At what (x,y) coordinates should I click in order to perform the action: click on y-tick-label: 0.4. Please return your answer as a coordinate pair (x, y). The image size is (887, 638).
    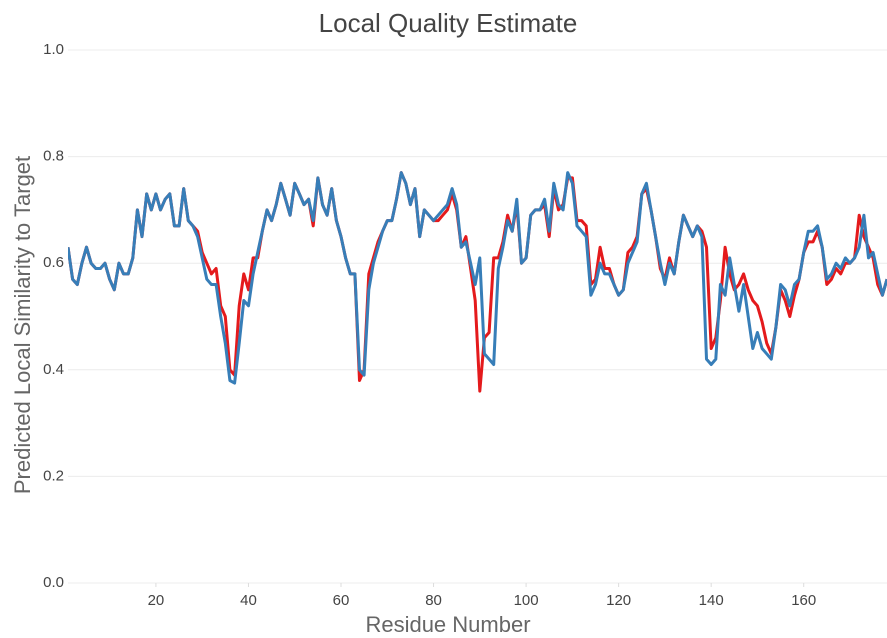
    Looking at the image, I should click on (53, 369).